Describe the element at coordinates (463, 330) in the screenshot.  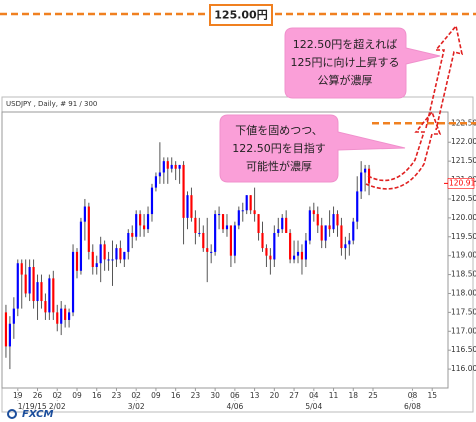
I see `y-tick-label: 117.000` at that location.